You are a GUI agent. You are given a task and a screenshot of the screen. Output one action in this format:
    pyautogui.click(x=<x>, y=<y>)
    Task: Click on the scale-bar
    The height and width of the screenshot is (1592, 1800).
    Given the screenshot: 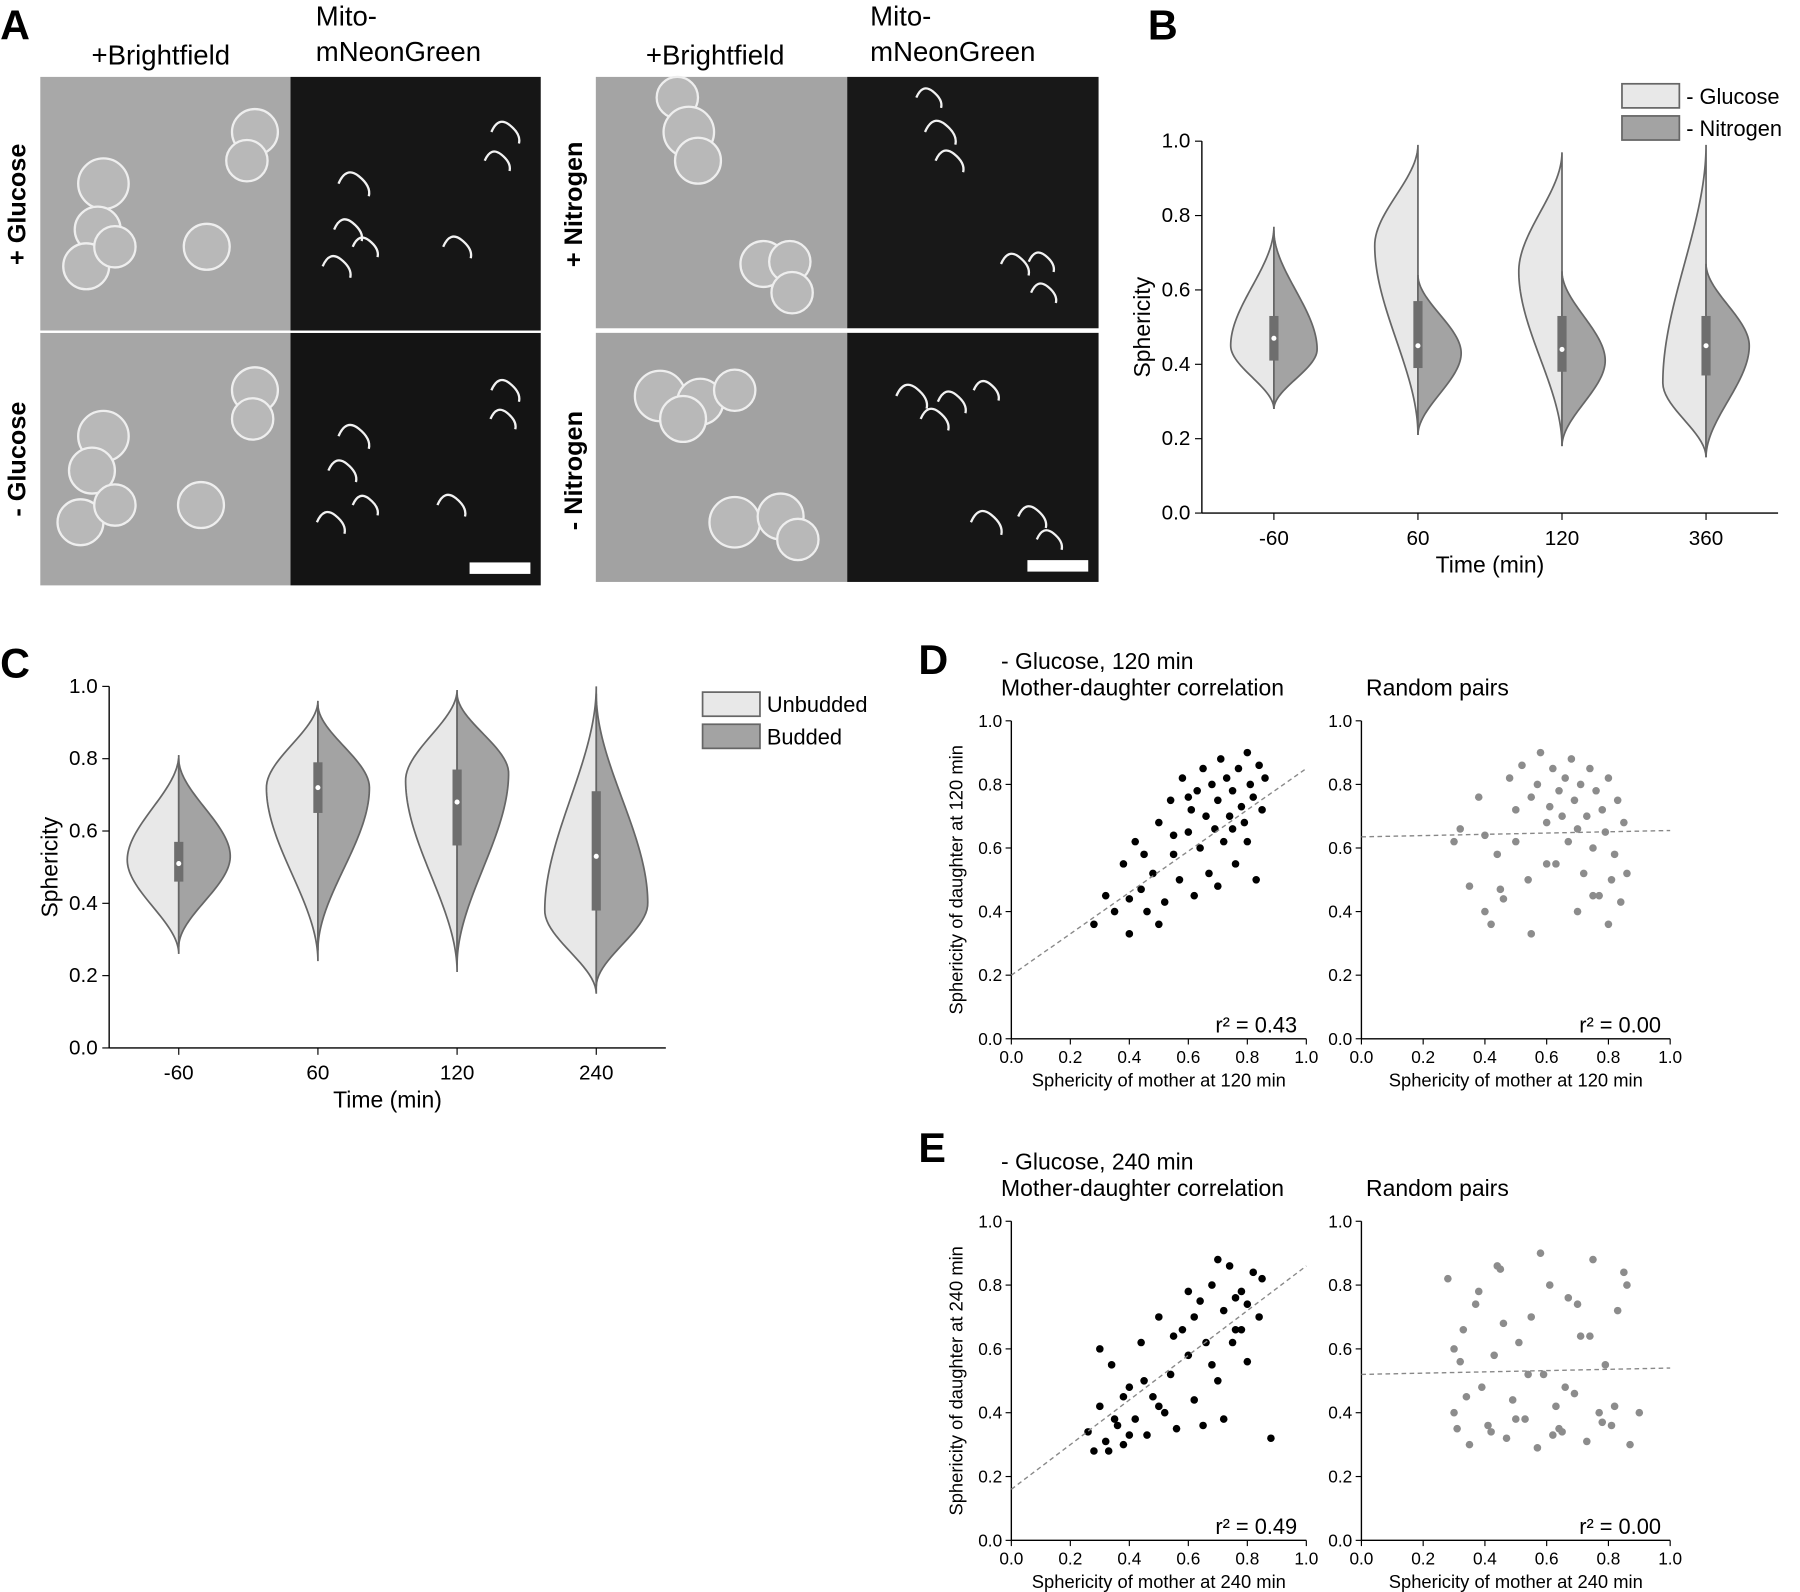 What is the action you would take?
    pyautogui.click(x=1058, y=566)
    